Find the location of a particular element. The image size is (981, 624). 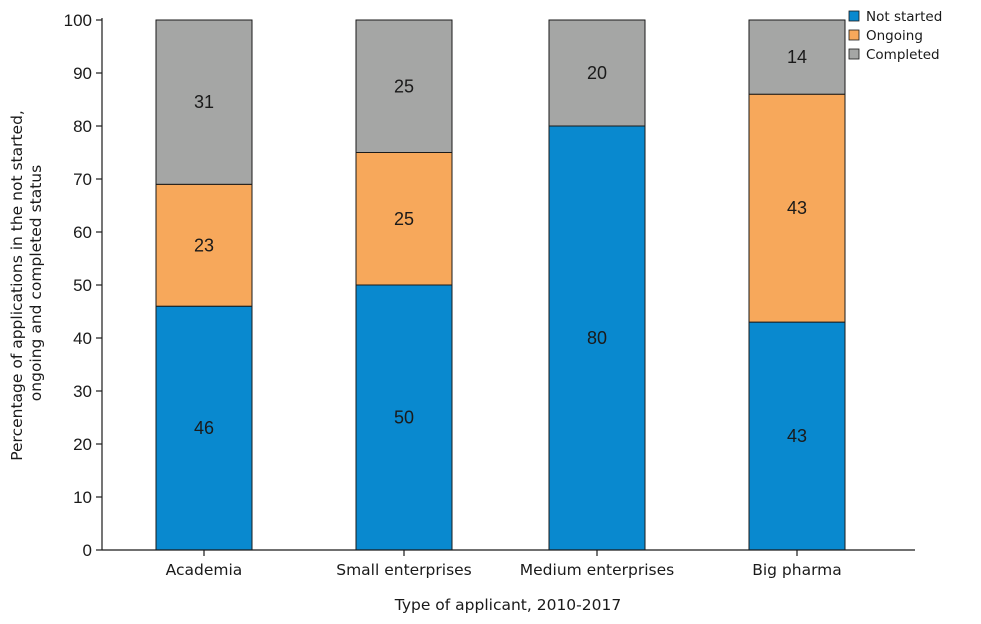

legend-label: Ongoing is located at coordinates (894, 36).